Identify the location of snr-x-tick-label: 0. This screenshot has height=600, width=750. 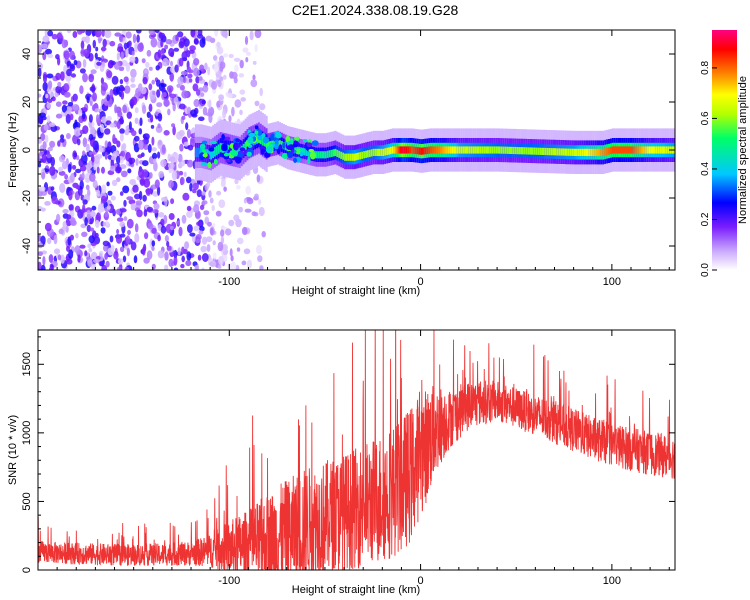
(421, 581).